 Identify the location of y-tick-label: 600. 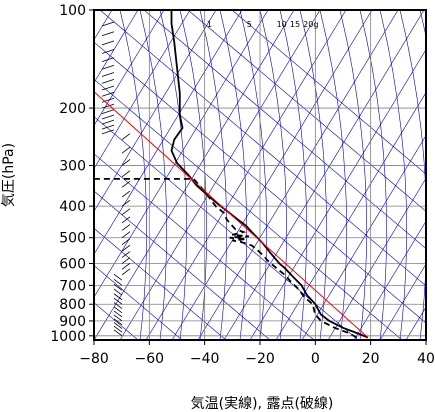
(72, 265).